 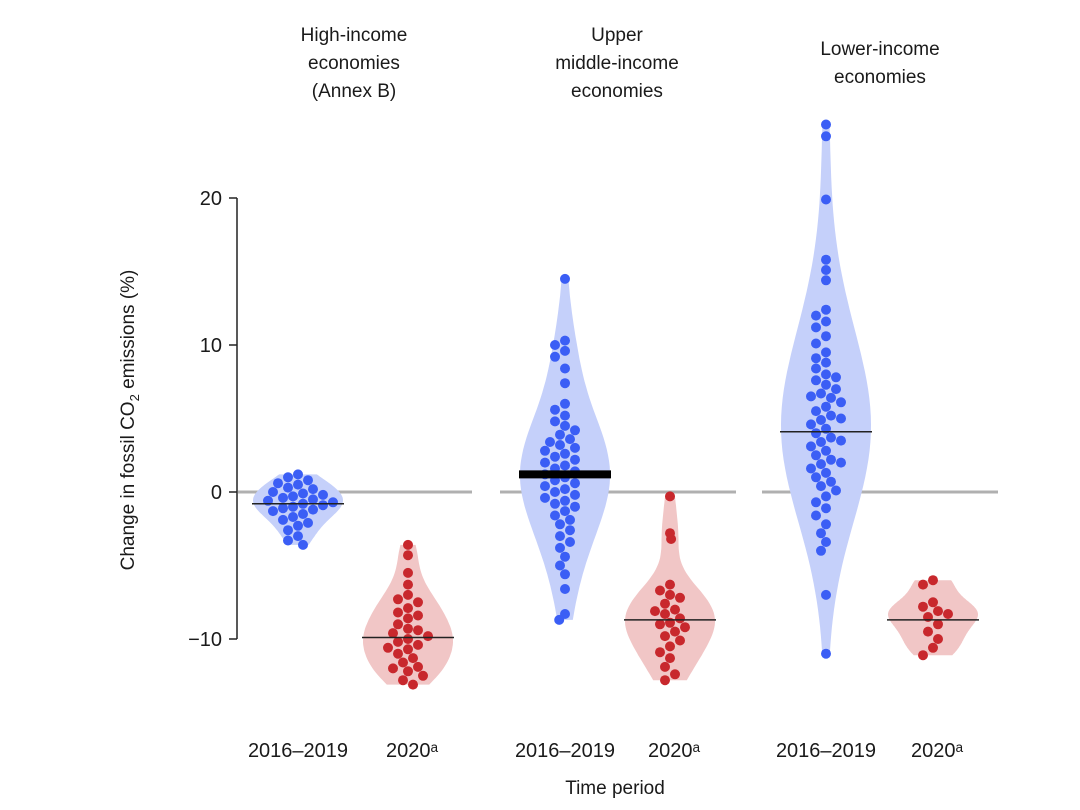 What do you see at coordinates (211, 346) in the screenshot?
I see `y-tick-label: 10` at bounding box center [211, 346].